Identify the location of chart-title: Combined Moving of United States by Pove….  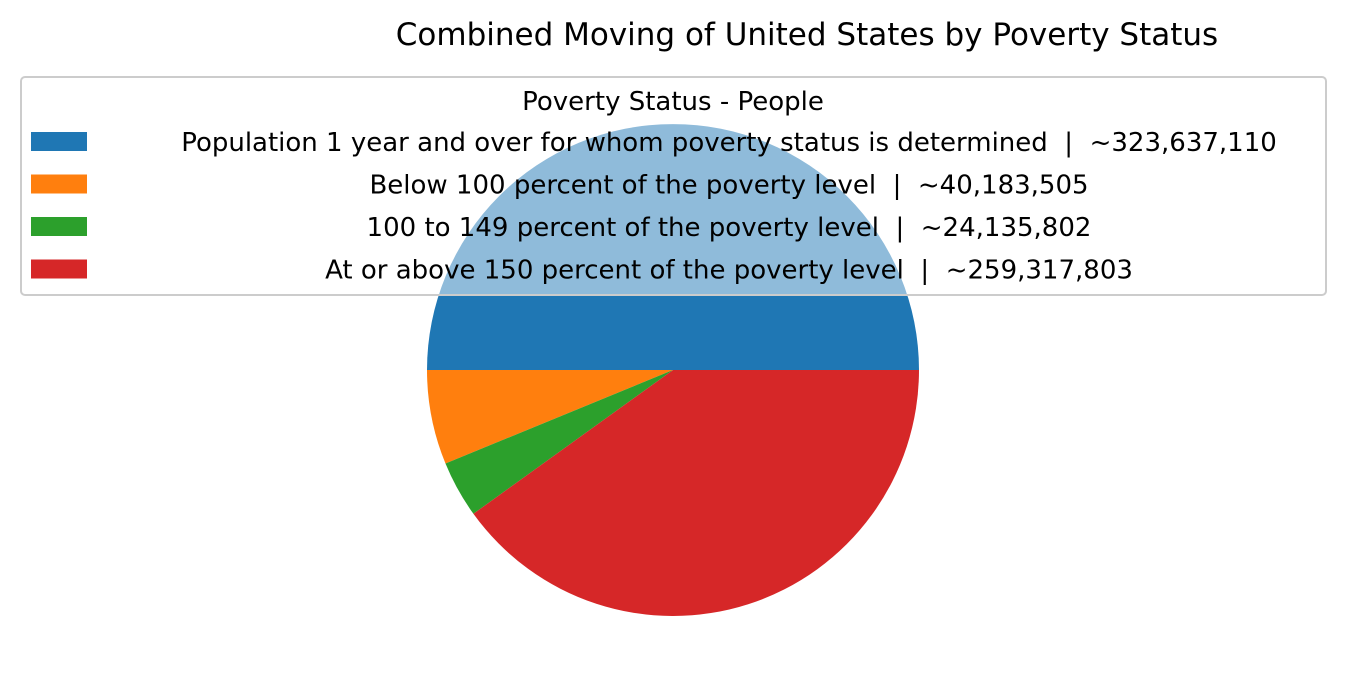
(807, 35).